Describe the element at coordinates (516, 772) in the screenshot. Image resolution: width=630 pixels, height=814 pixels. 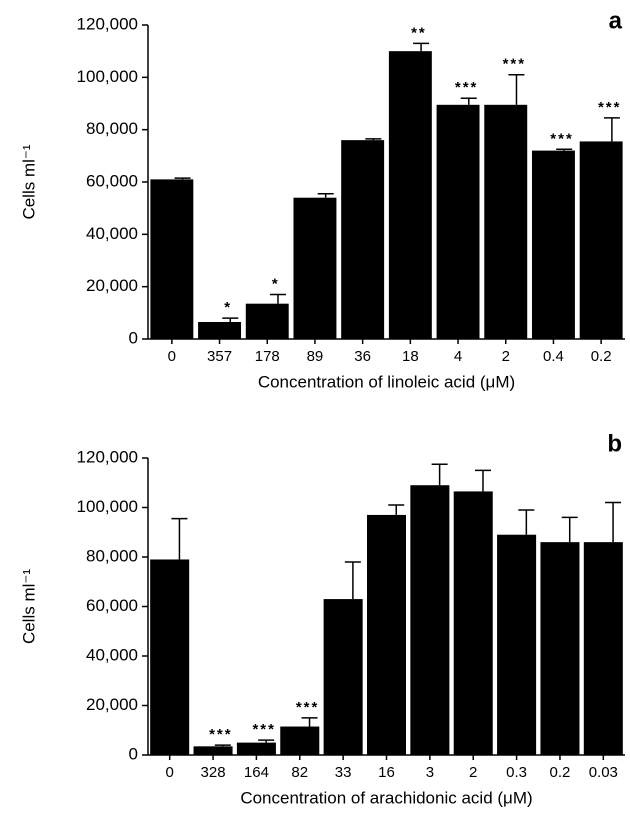
I see `x-tick-label: 0.3` at that location.